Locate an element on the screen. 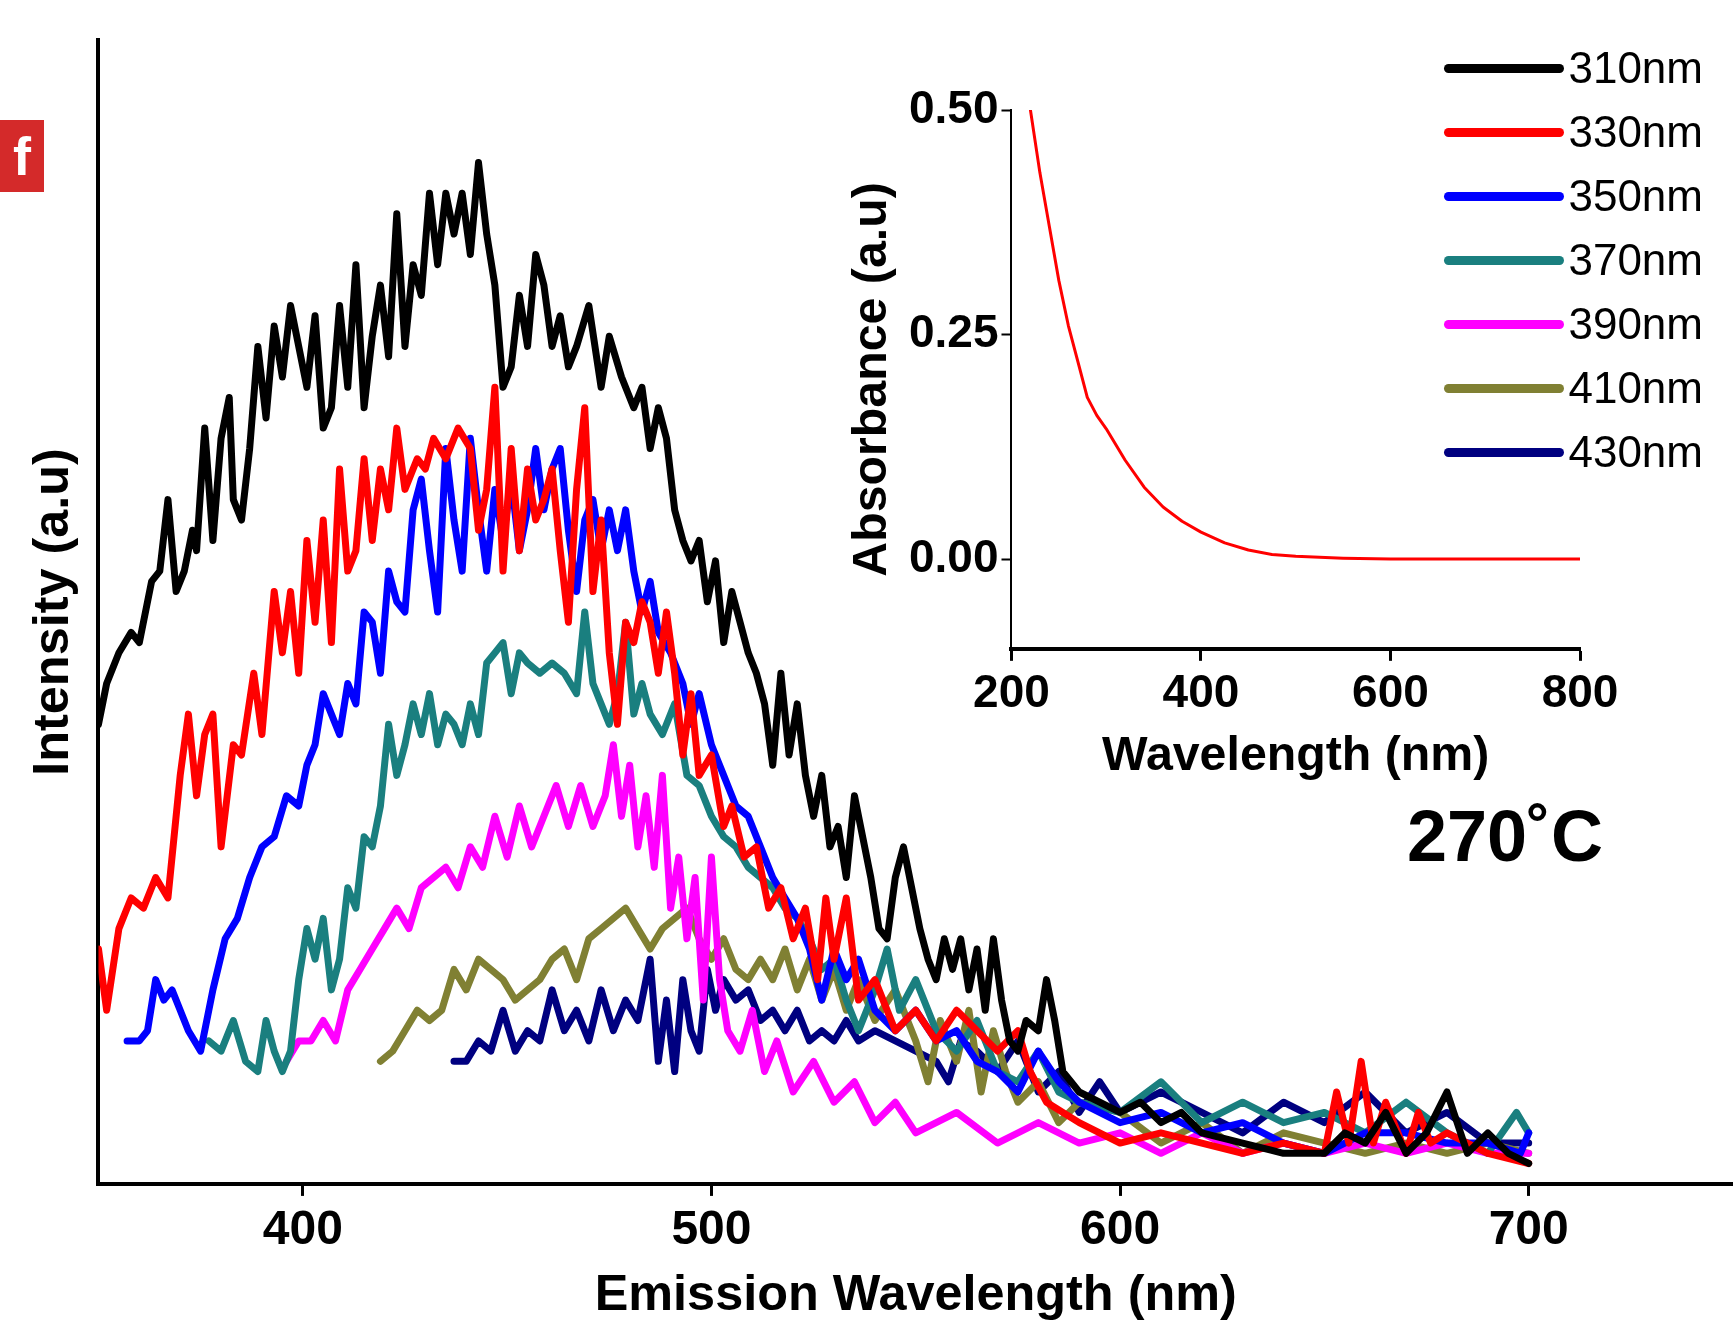  annotation: 270˚C is located at coordinates (1504, 836).